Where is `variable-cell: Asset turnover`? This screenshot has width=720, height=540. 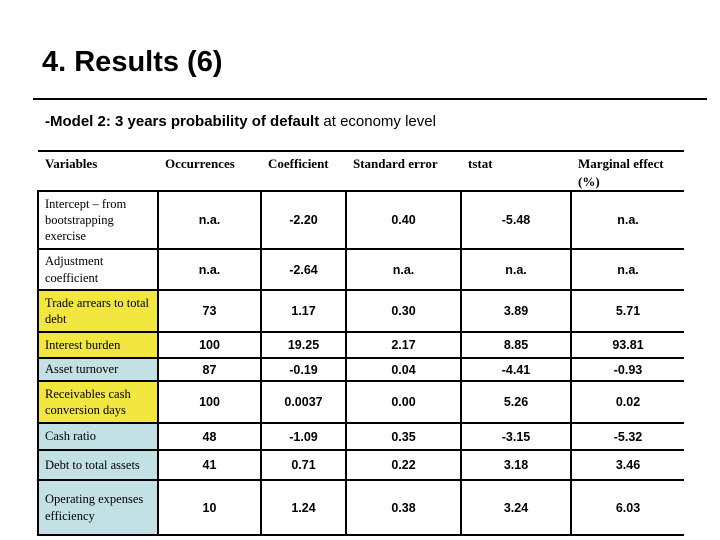 variable-cell: Asset turnover is located at coordinates (98, 370).